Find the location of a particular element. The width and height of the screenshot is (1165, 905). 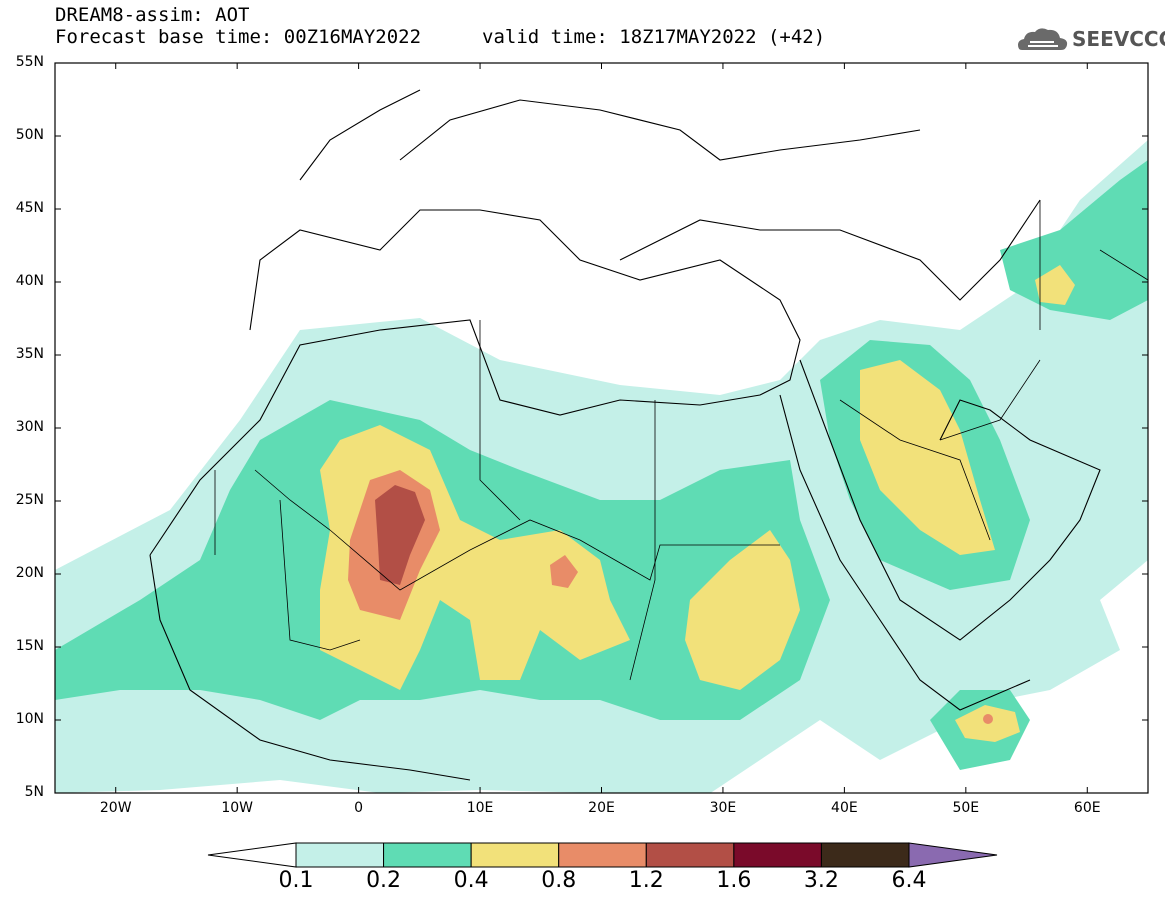

lon-label: 20E is located at coordinates (601, 808).